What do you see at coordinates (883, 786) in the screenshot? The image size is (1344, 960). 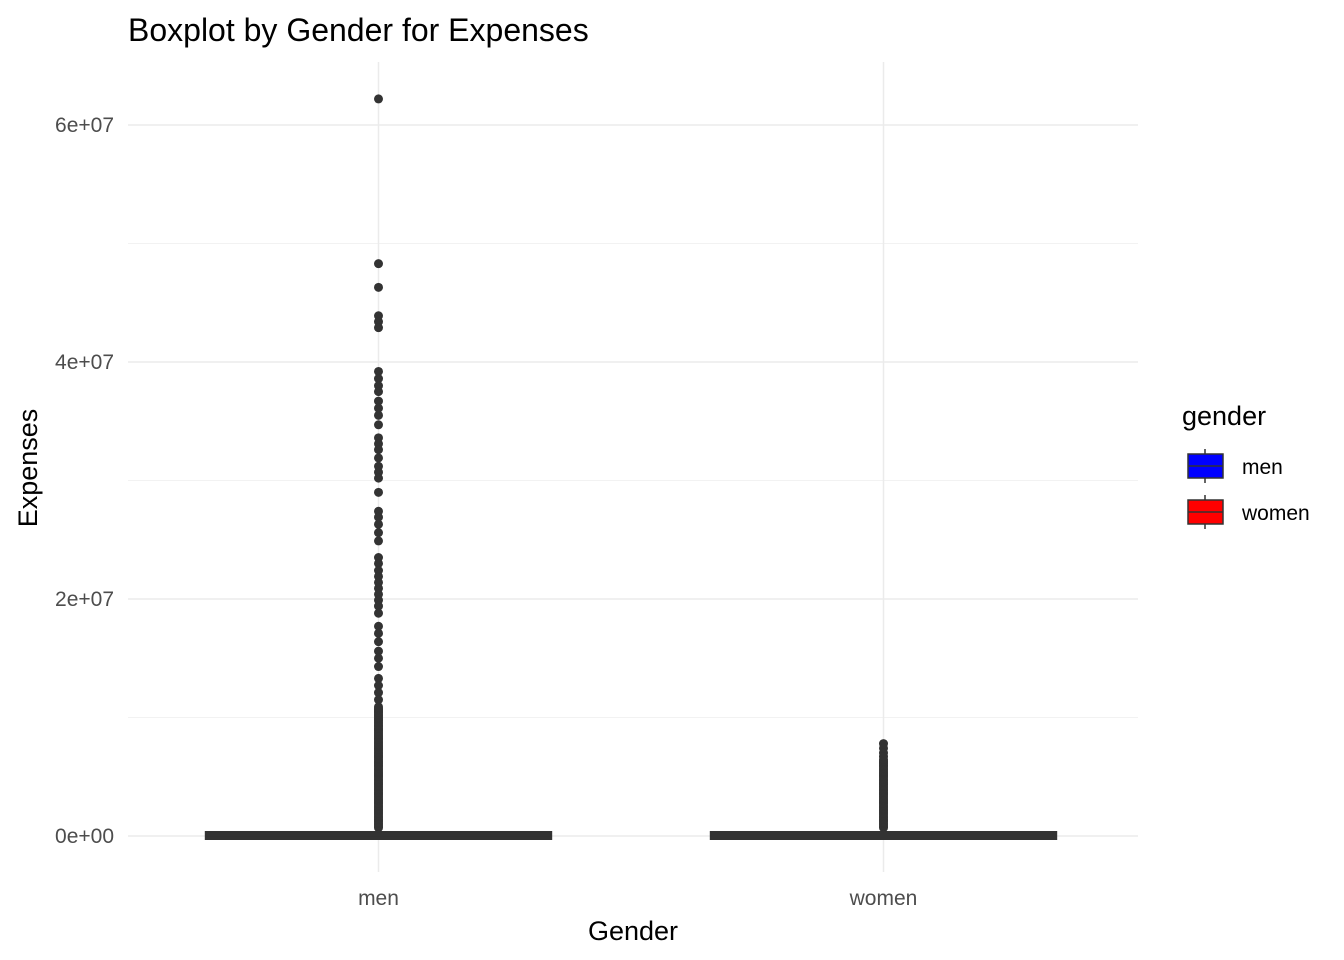 I see `outliers-women` at bounding box center [883, 786].